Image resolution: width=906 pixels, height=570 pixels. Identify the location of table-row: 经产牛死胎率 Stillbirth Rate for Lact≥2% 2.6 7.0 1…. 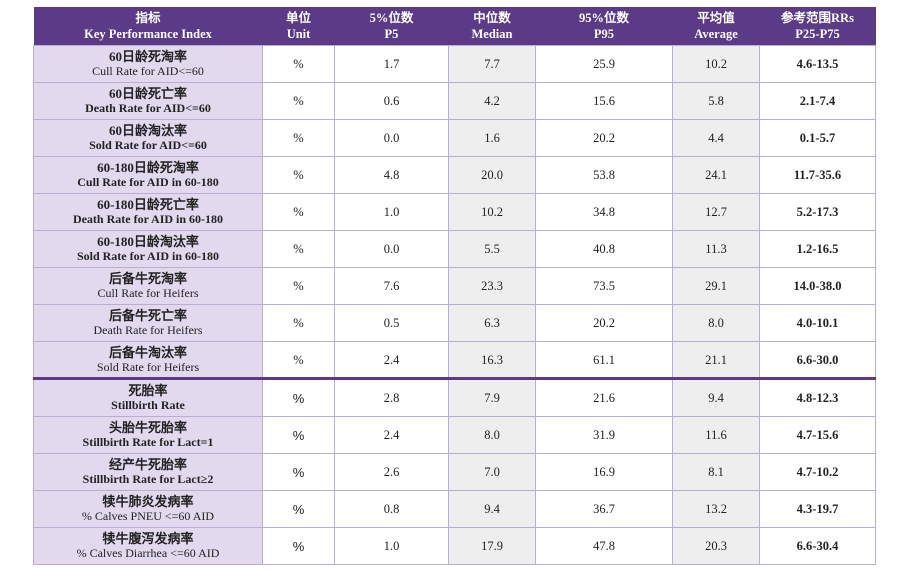
(454, 472).